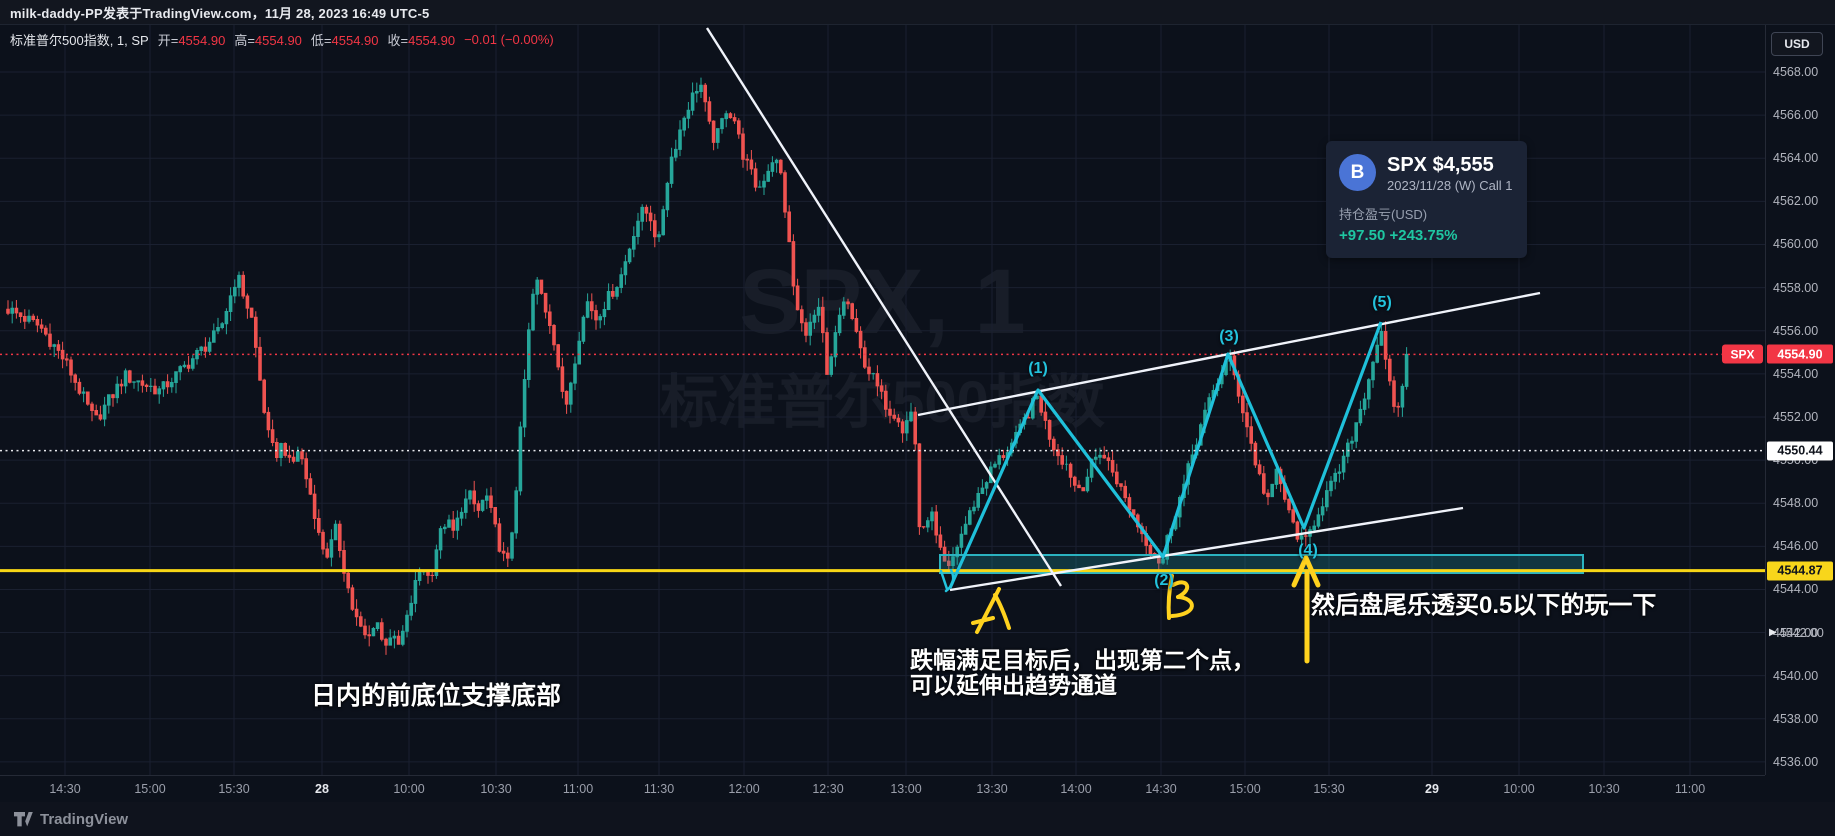 This screenshot has width=1835, height=836. I want to click on symbol-price-tag: SPX, so click(1742, 354).